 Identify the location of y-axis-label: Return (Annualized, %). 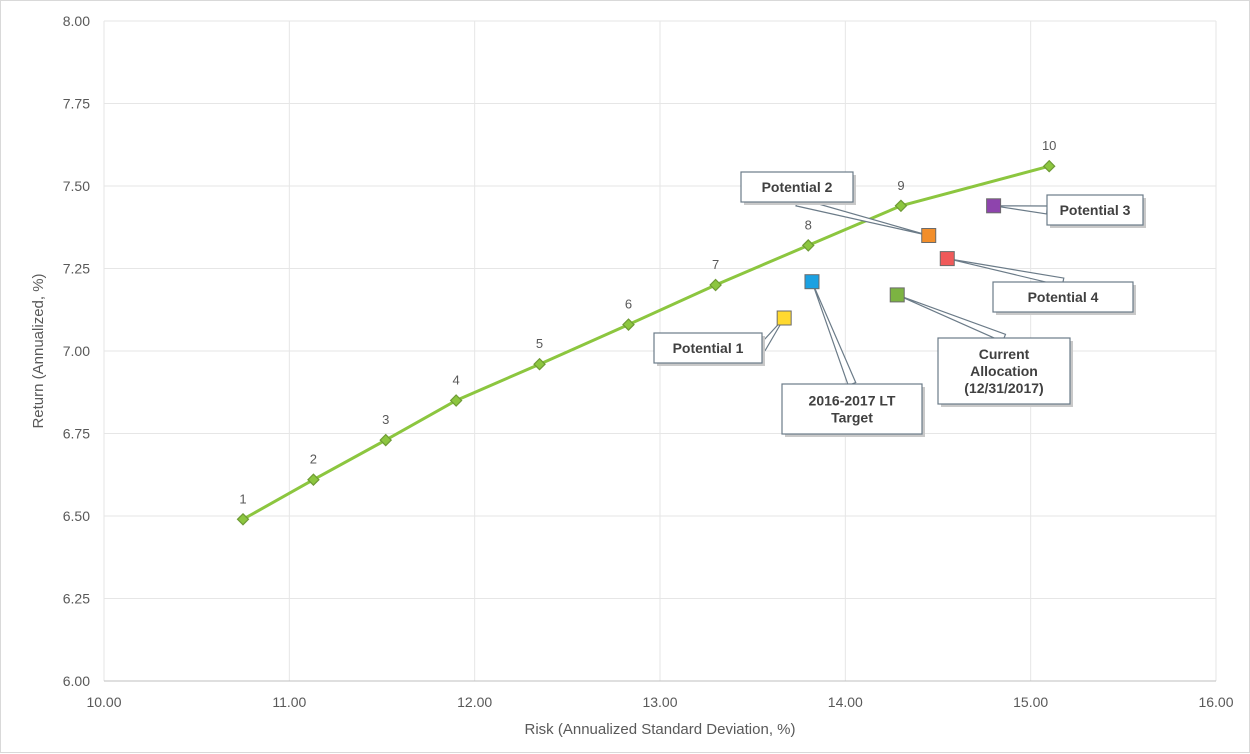
(38, 350).